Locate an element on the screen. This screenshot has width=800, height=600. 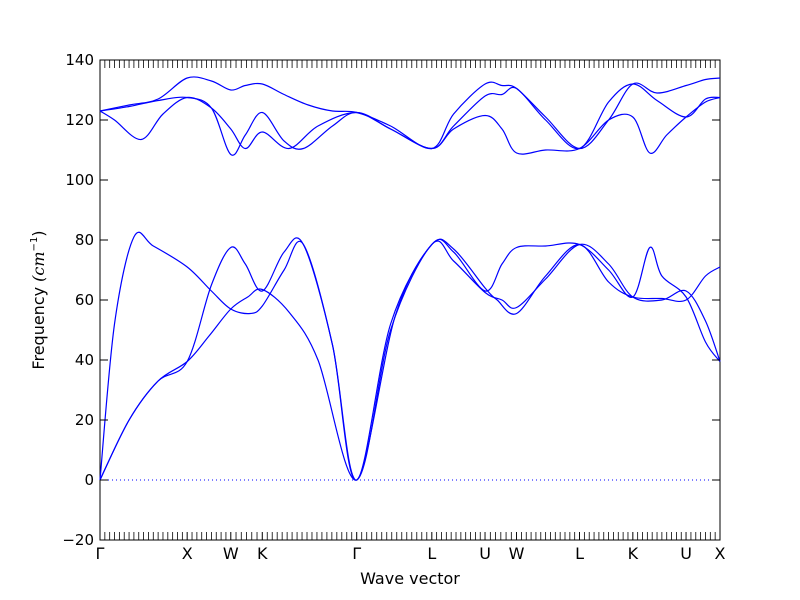
y-tick-label: 80 is located at coordinates (84, 240).